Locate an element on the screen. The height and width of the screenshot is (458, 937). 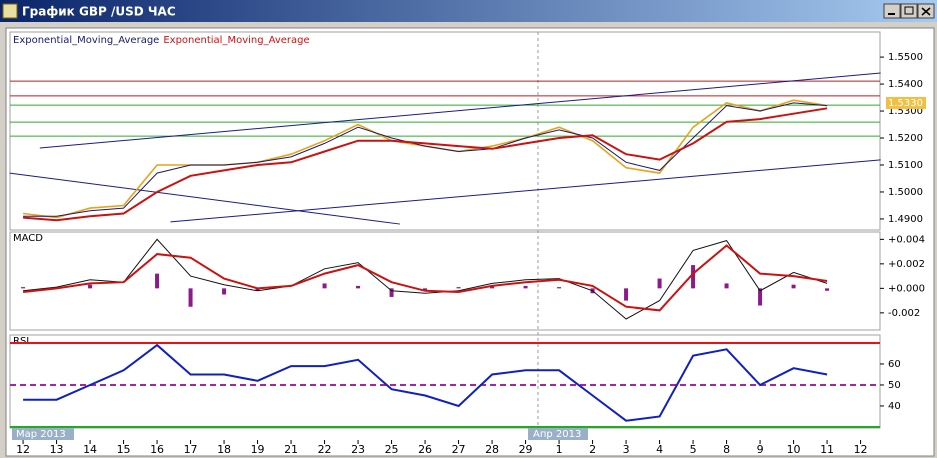
x-tick-label: 9 is located at coordinates (760, 449).